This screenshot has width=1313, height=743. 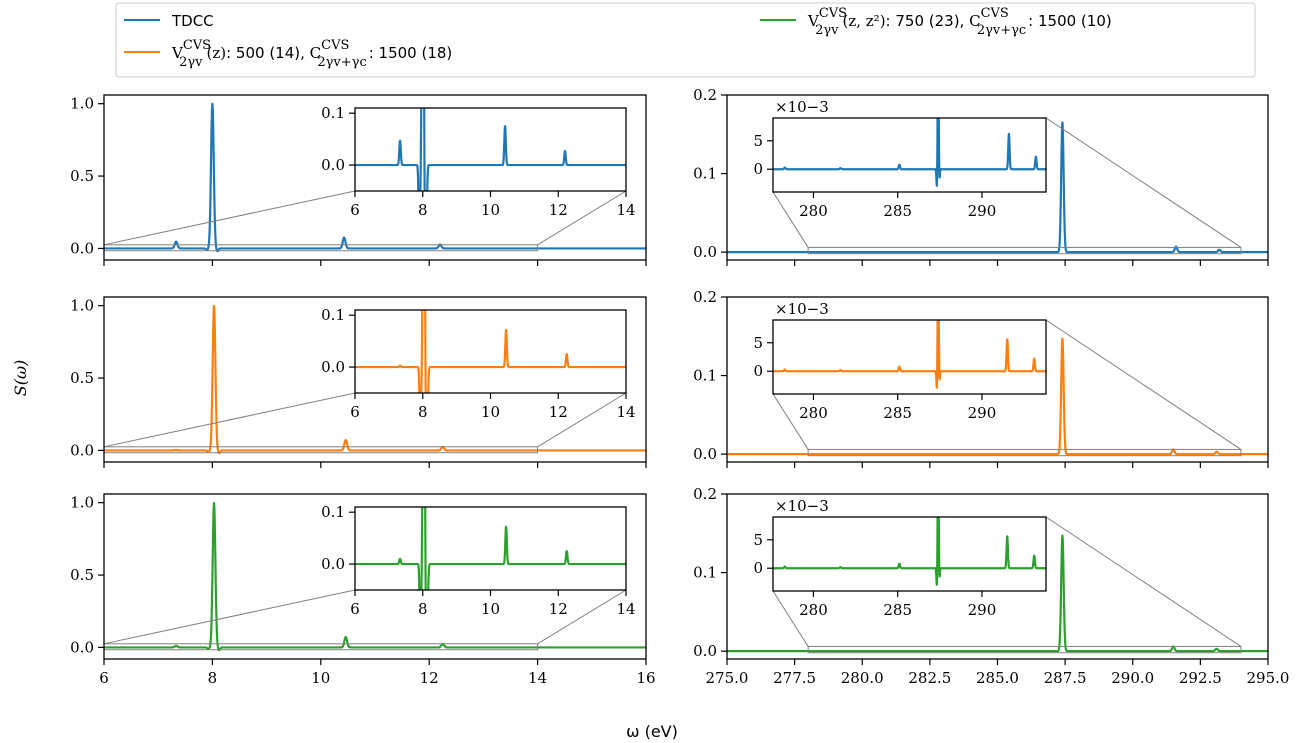 What do you see at coordinates (928, 21) in the screenshot?
I see `legend-vzz2-text: : 750 (23),` at bounding box center [928, 21].